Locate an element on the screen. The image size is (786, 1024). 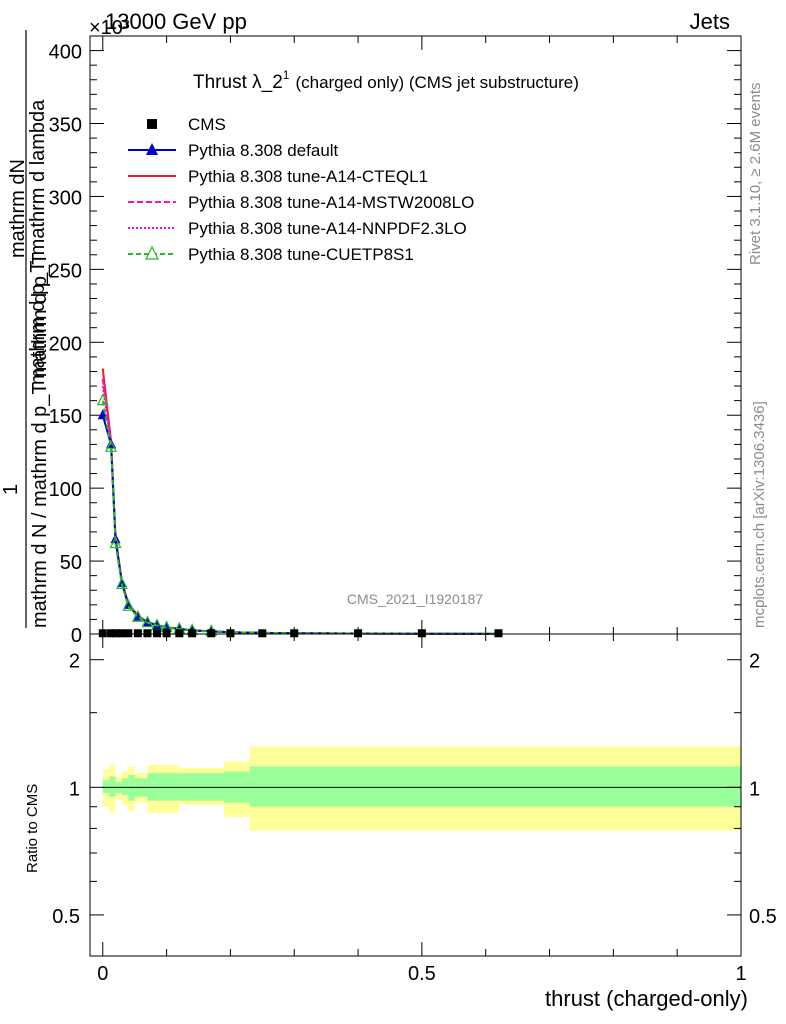
legend-label: CMS is located at coordinates (207, 124).